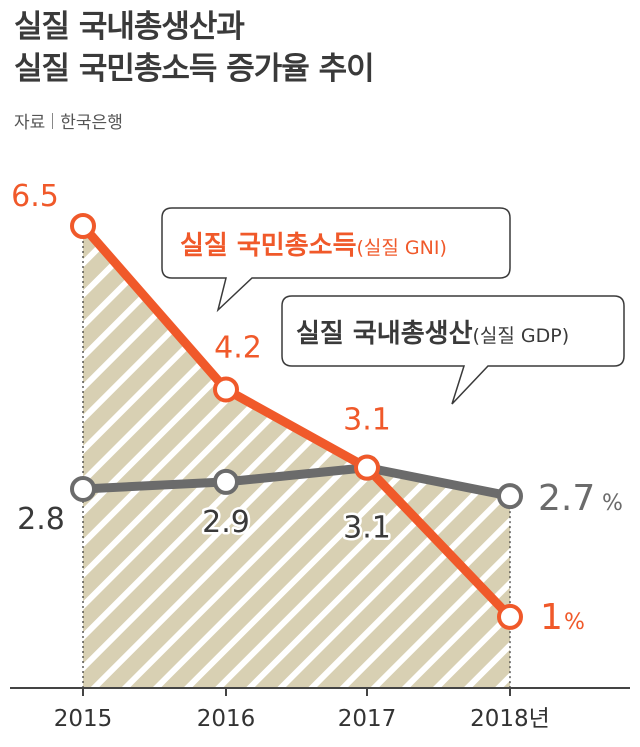 This screenshot has height=747, width=640. I want to click on gni-value-label-1: 4.2, so click(238, 347).